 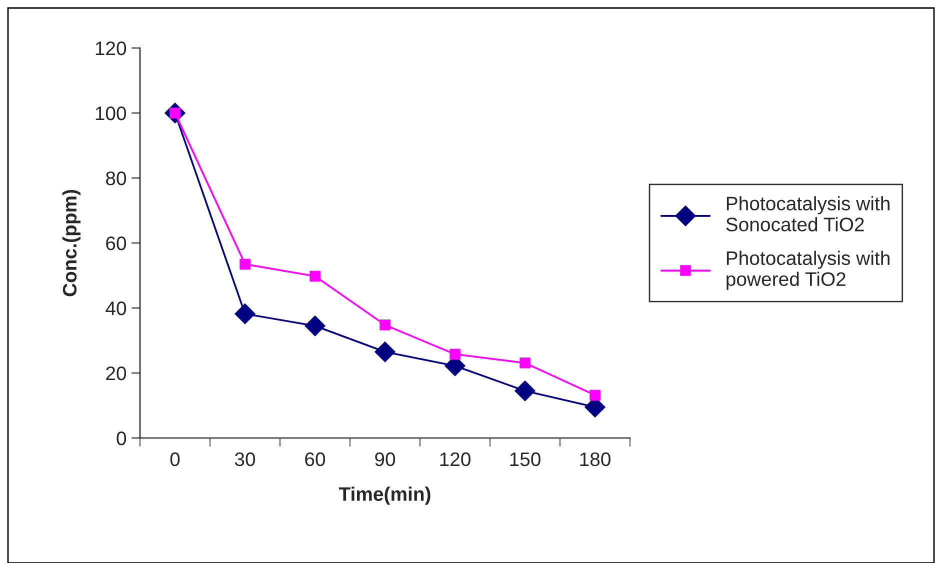 What do you see at coordinates (111, 113) in the screenshot?
I see `y-tick-label: 100` at bounding box center [111, 113].